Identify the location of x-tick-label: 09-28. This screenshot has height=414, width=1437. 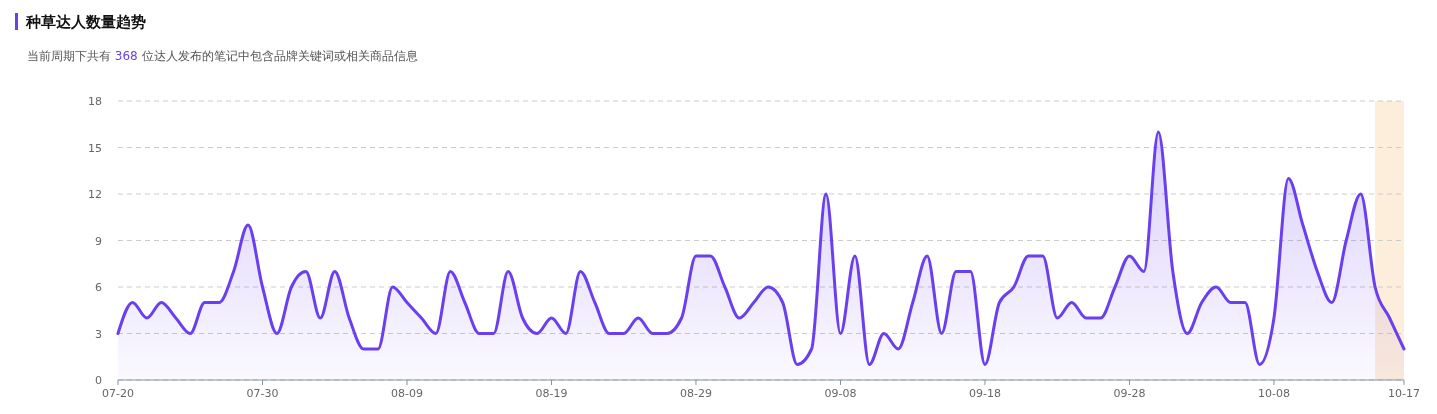
(1129, 393).